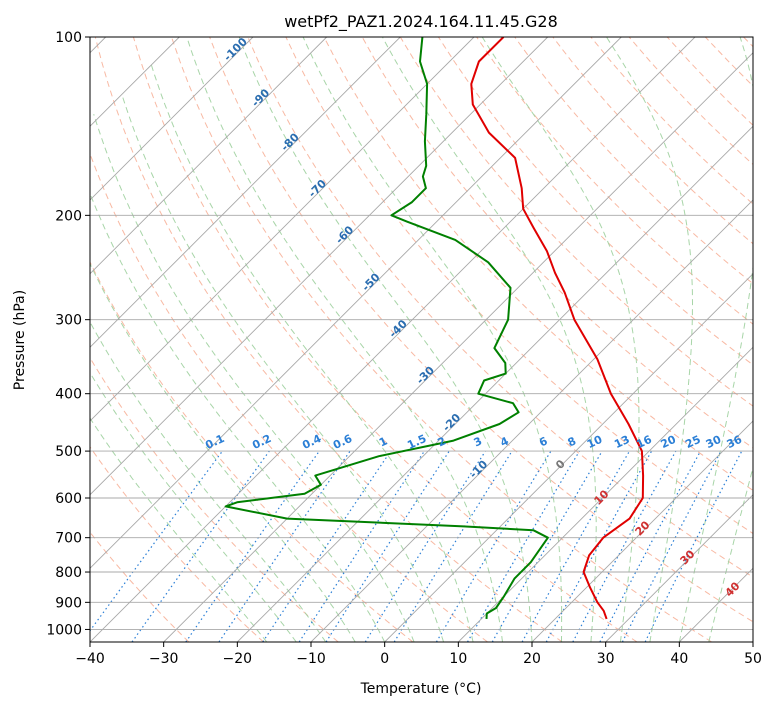 This screenshot has height=708, width=775. I want to click on x-tick-label: −40, so click(90, 659).